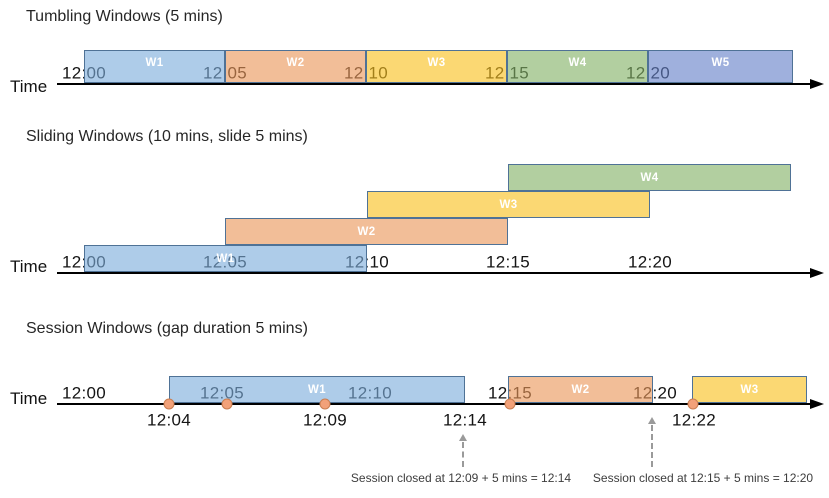  I want to click on session-window-label-w2: W2, so click(580, 389).